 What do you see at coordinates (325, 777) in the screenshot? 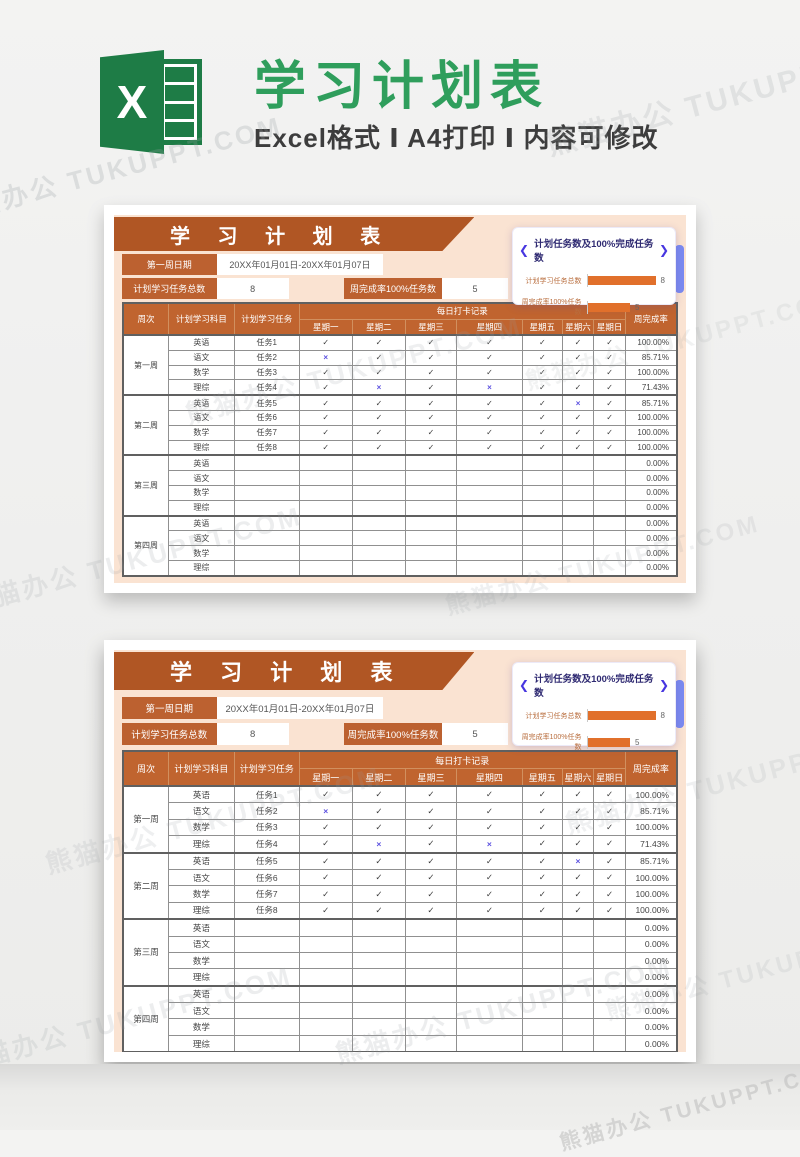
I see `col-header-monday: 星期一` at bounding box center [325, 777].